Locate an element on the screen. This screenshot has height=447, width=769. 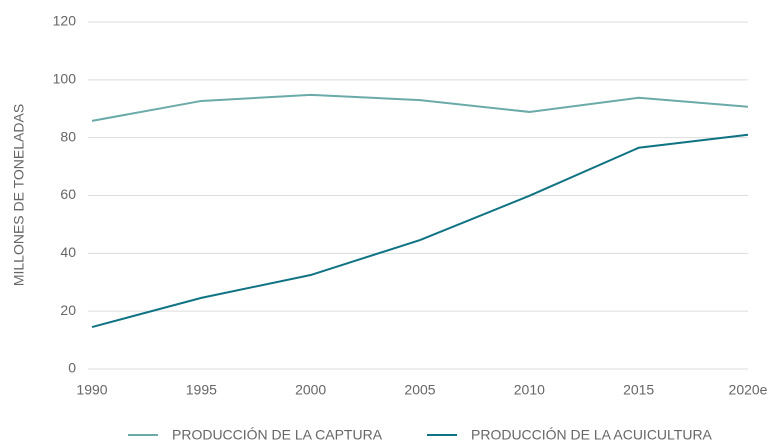
series-line is located at coordinates (420, 107).